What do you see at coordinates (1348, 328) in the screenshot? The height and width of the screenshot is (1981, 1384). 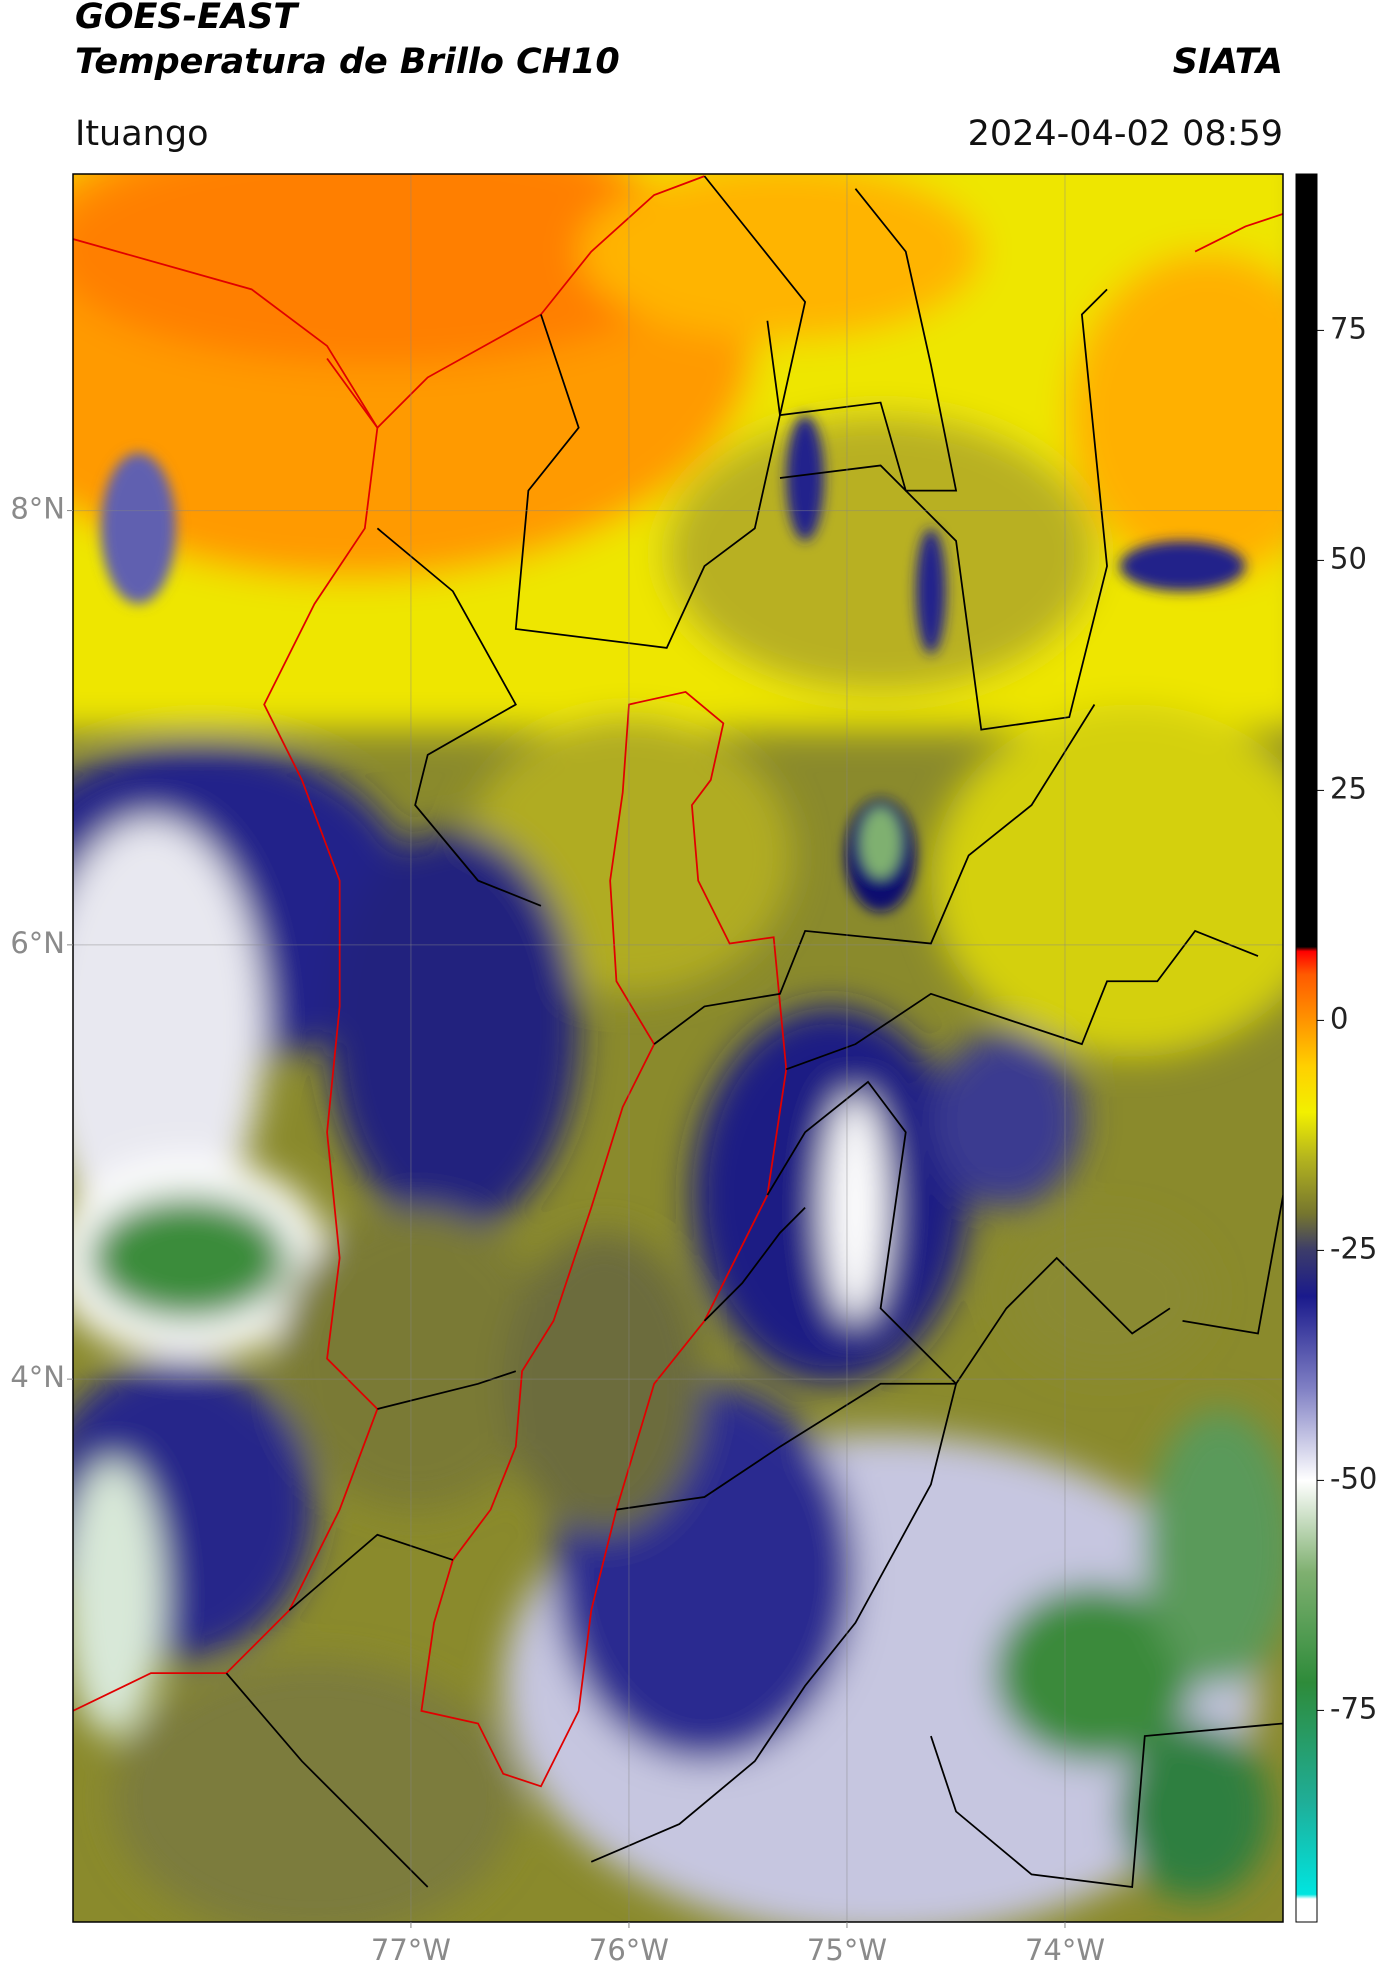 I see `colorbar-tick-label: 75` at bounding box center [1348, 328].